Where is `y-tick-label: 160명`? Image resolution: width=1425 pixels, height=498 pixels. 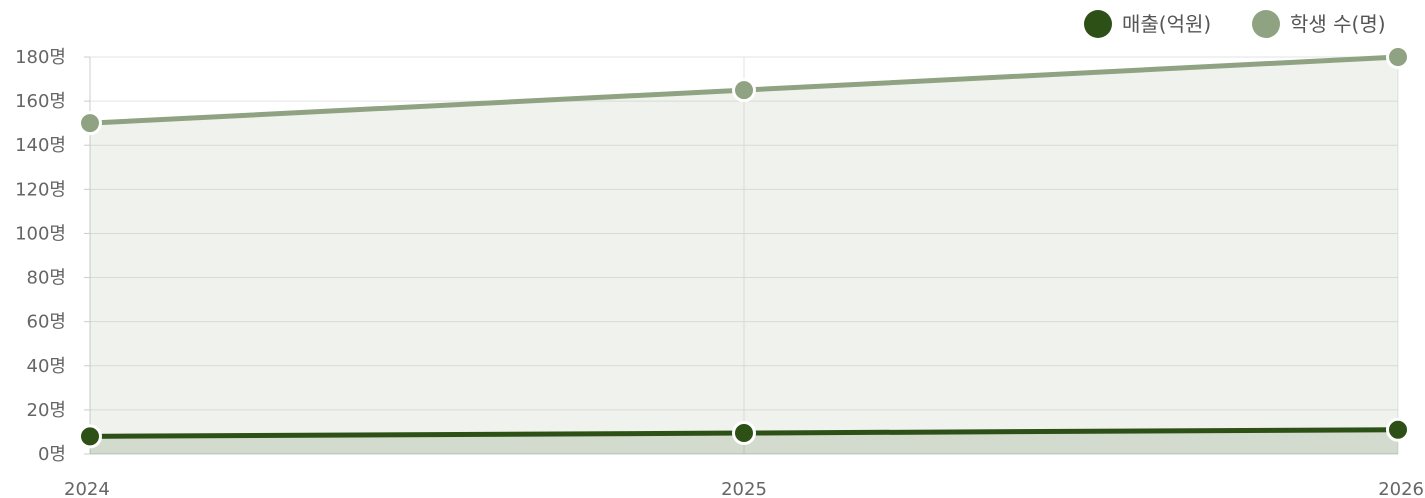 y-tick-label: 160명 is located at coordinates (40, 101).